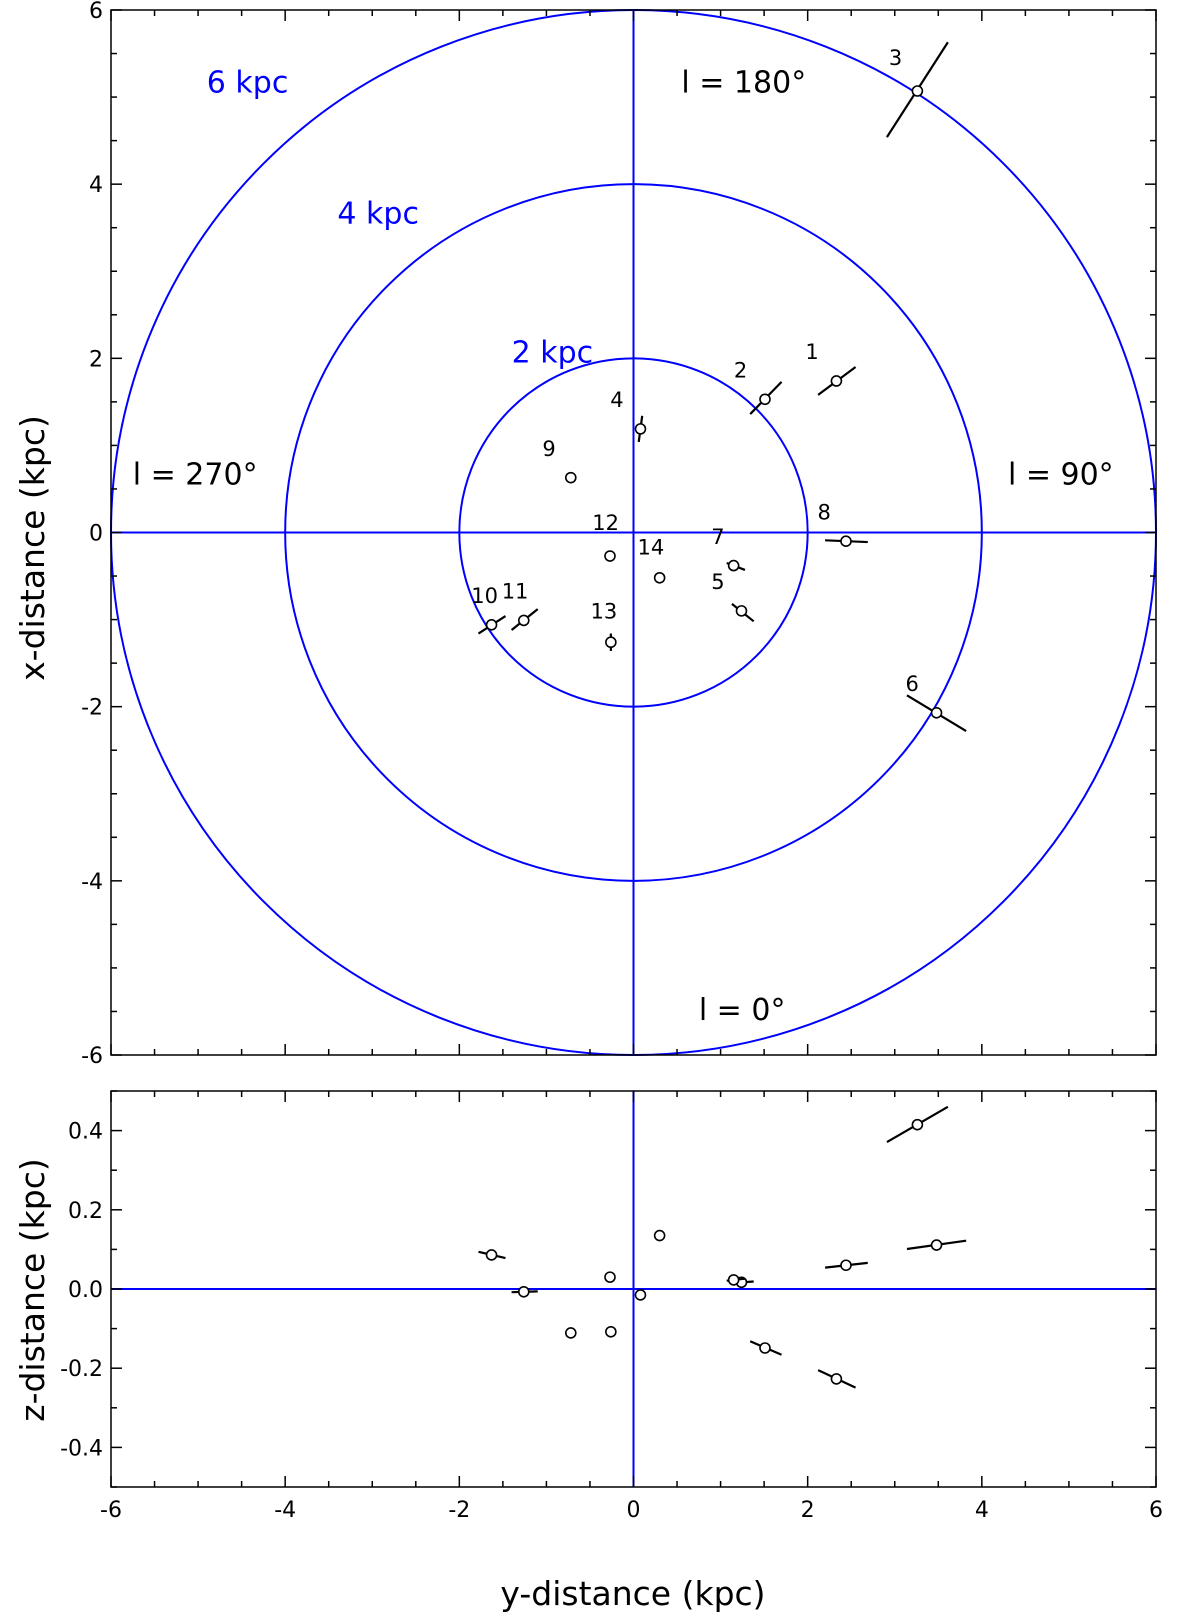  What do you see at coordinates (824, 512) in the screenshot?
I see `point-label-8: 8` at bounding box center [824, 512].